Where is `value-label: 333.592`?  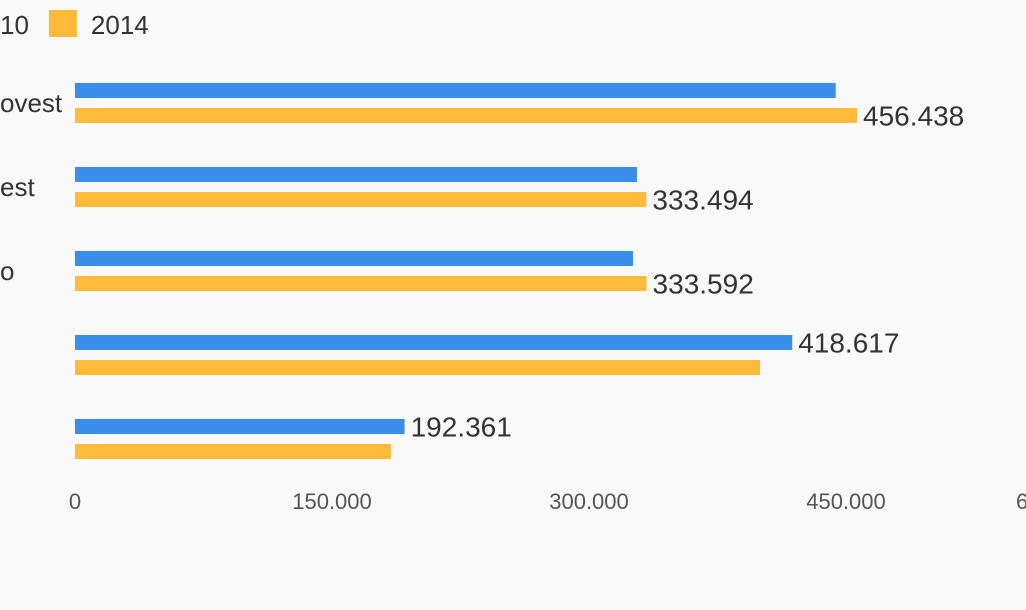
value-label: 333.592 is located at coordinates (703, 283).